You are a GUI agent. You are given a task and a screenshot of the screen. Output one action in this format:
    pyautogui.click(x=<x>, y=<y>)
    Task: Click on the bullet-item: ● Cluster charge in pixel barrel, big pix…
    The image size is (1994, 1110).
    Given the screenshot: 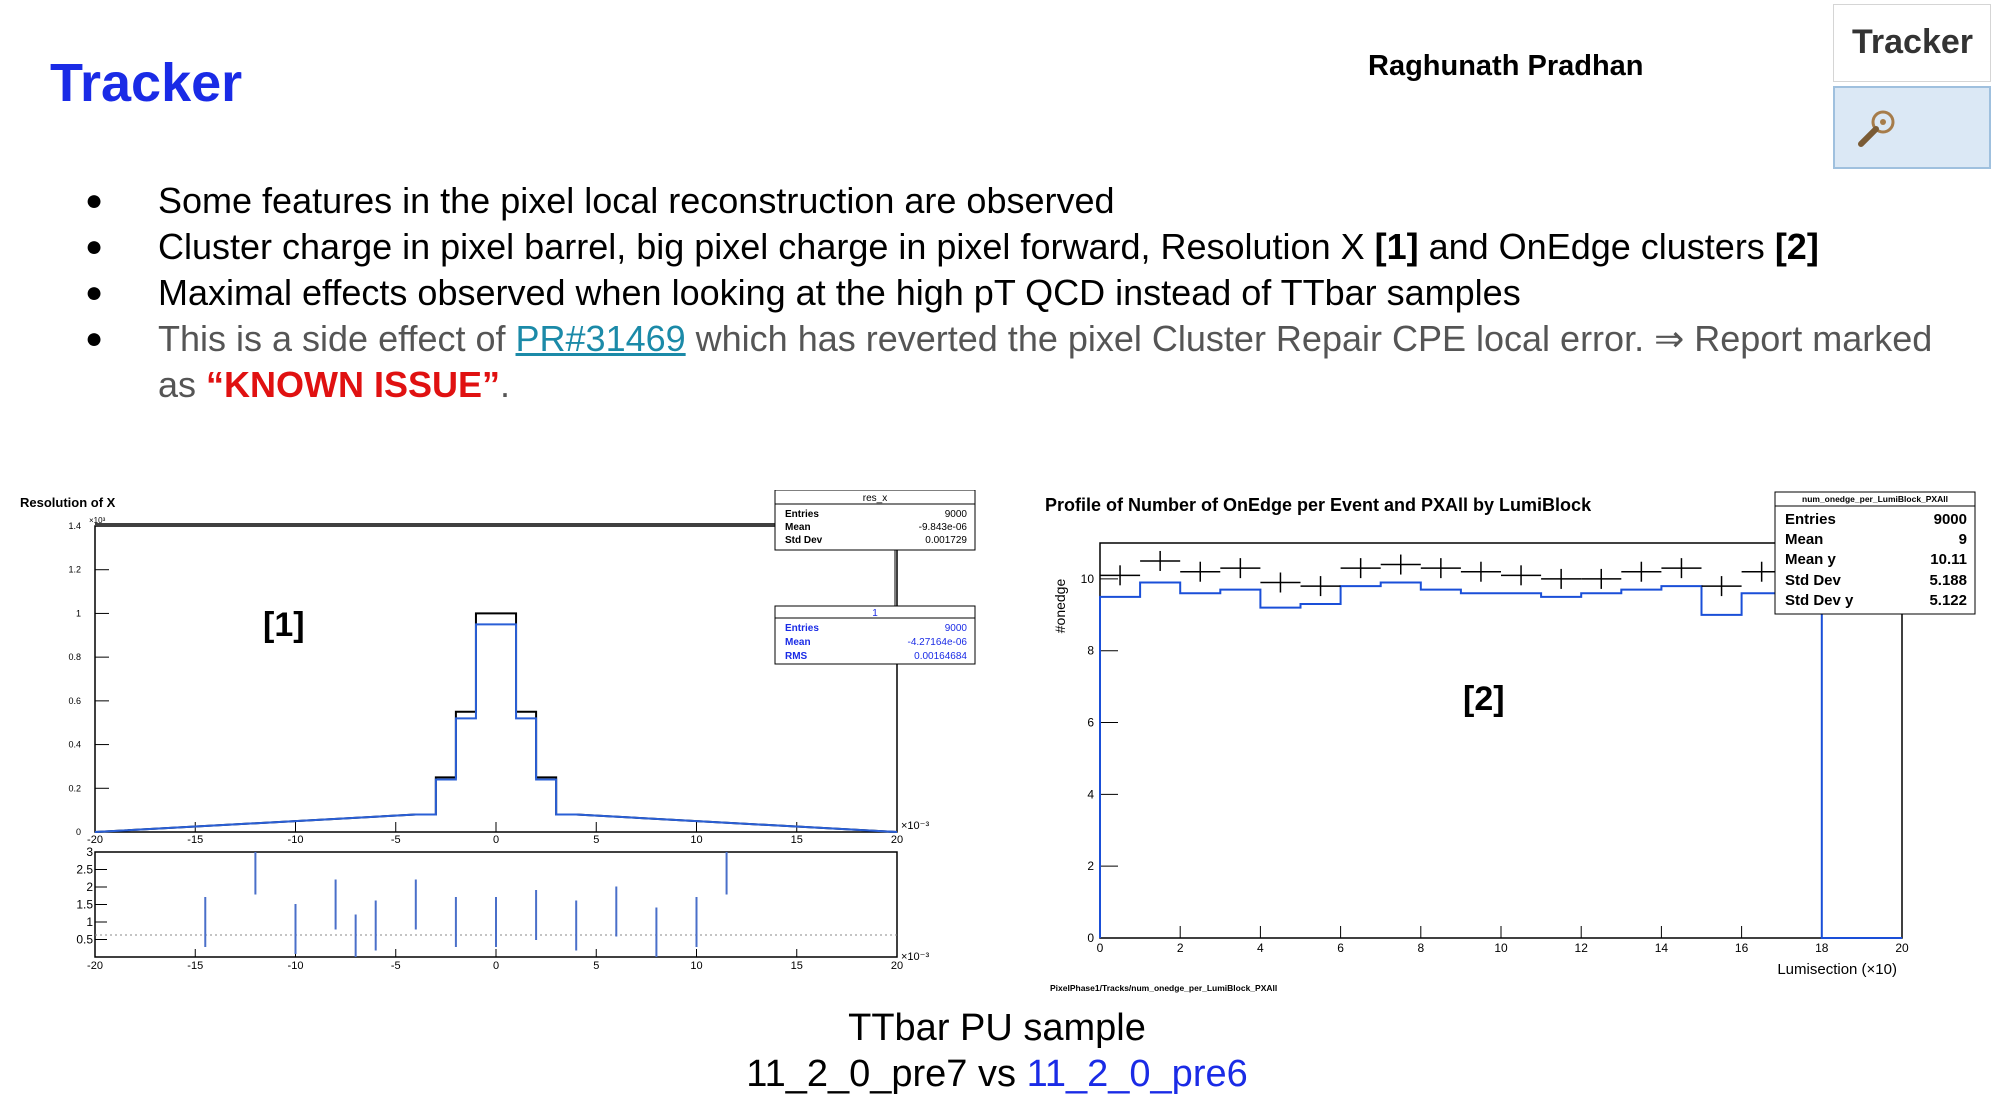 What is the action you would take?
    pyautogui.click(x=952, y=246)
    